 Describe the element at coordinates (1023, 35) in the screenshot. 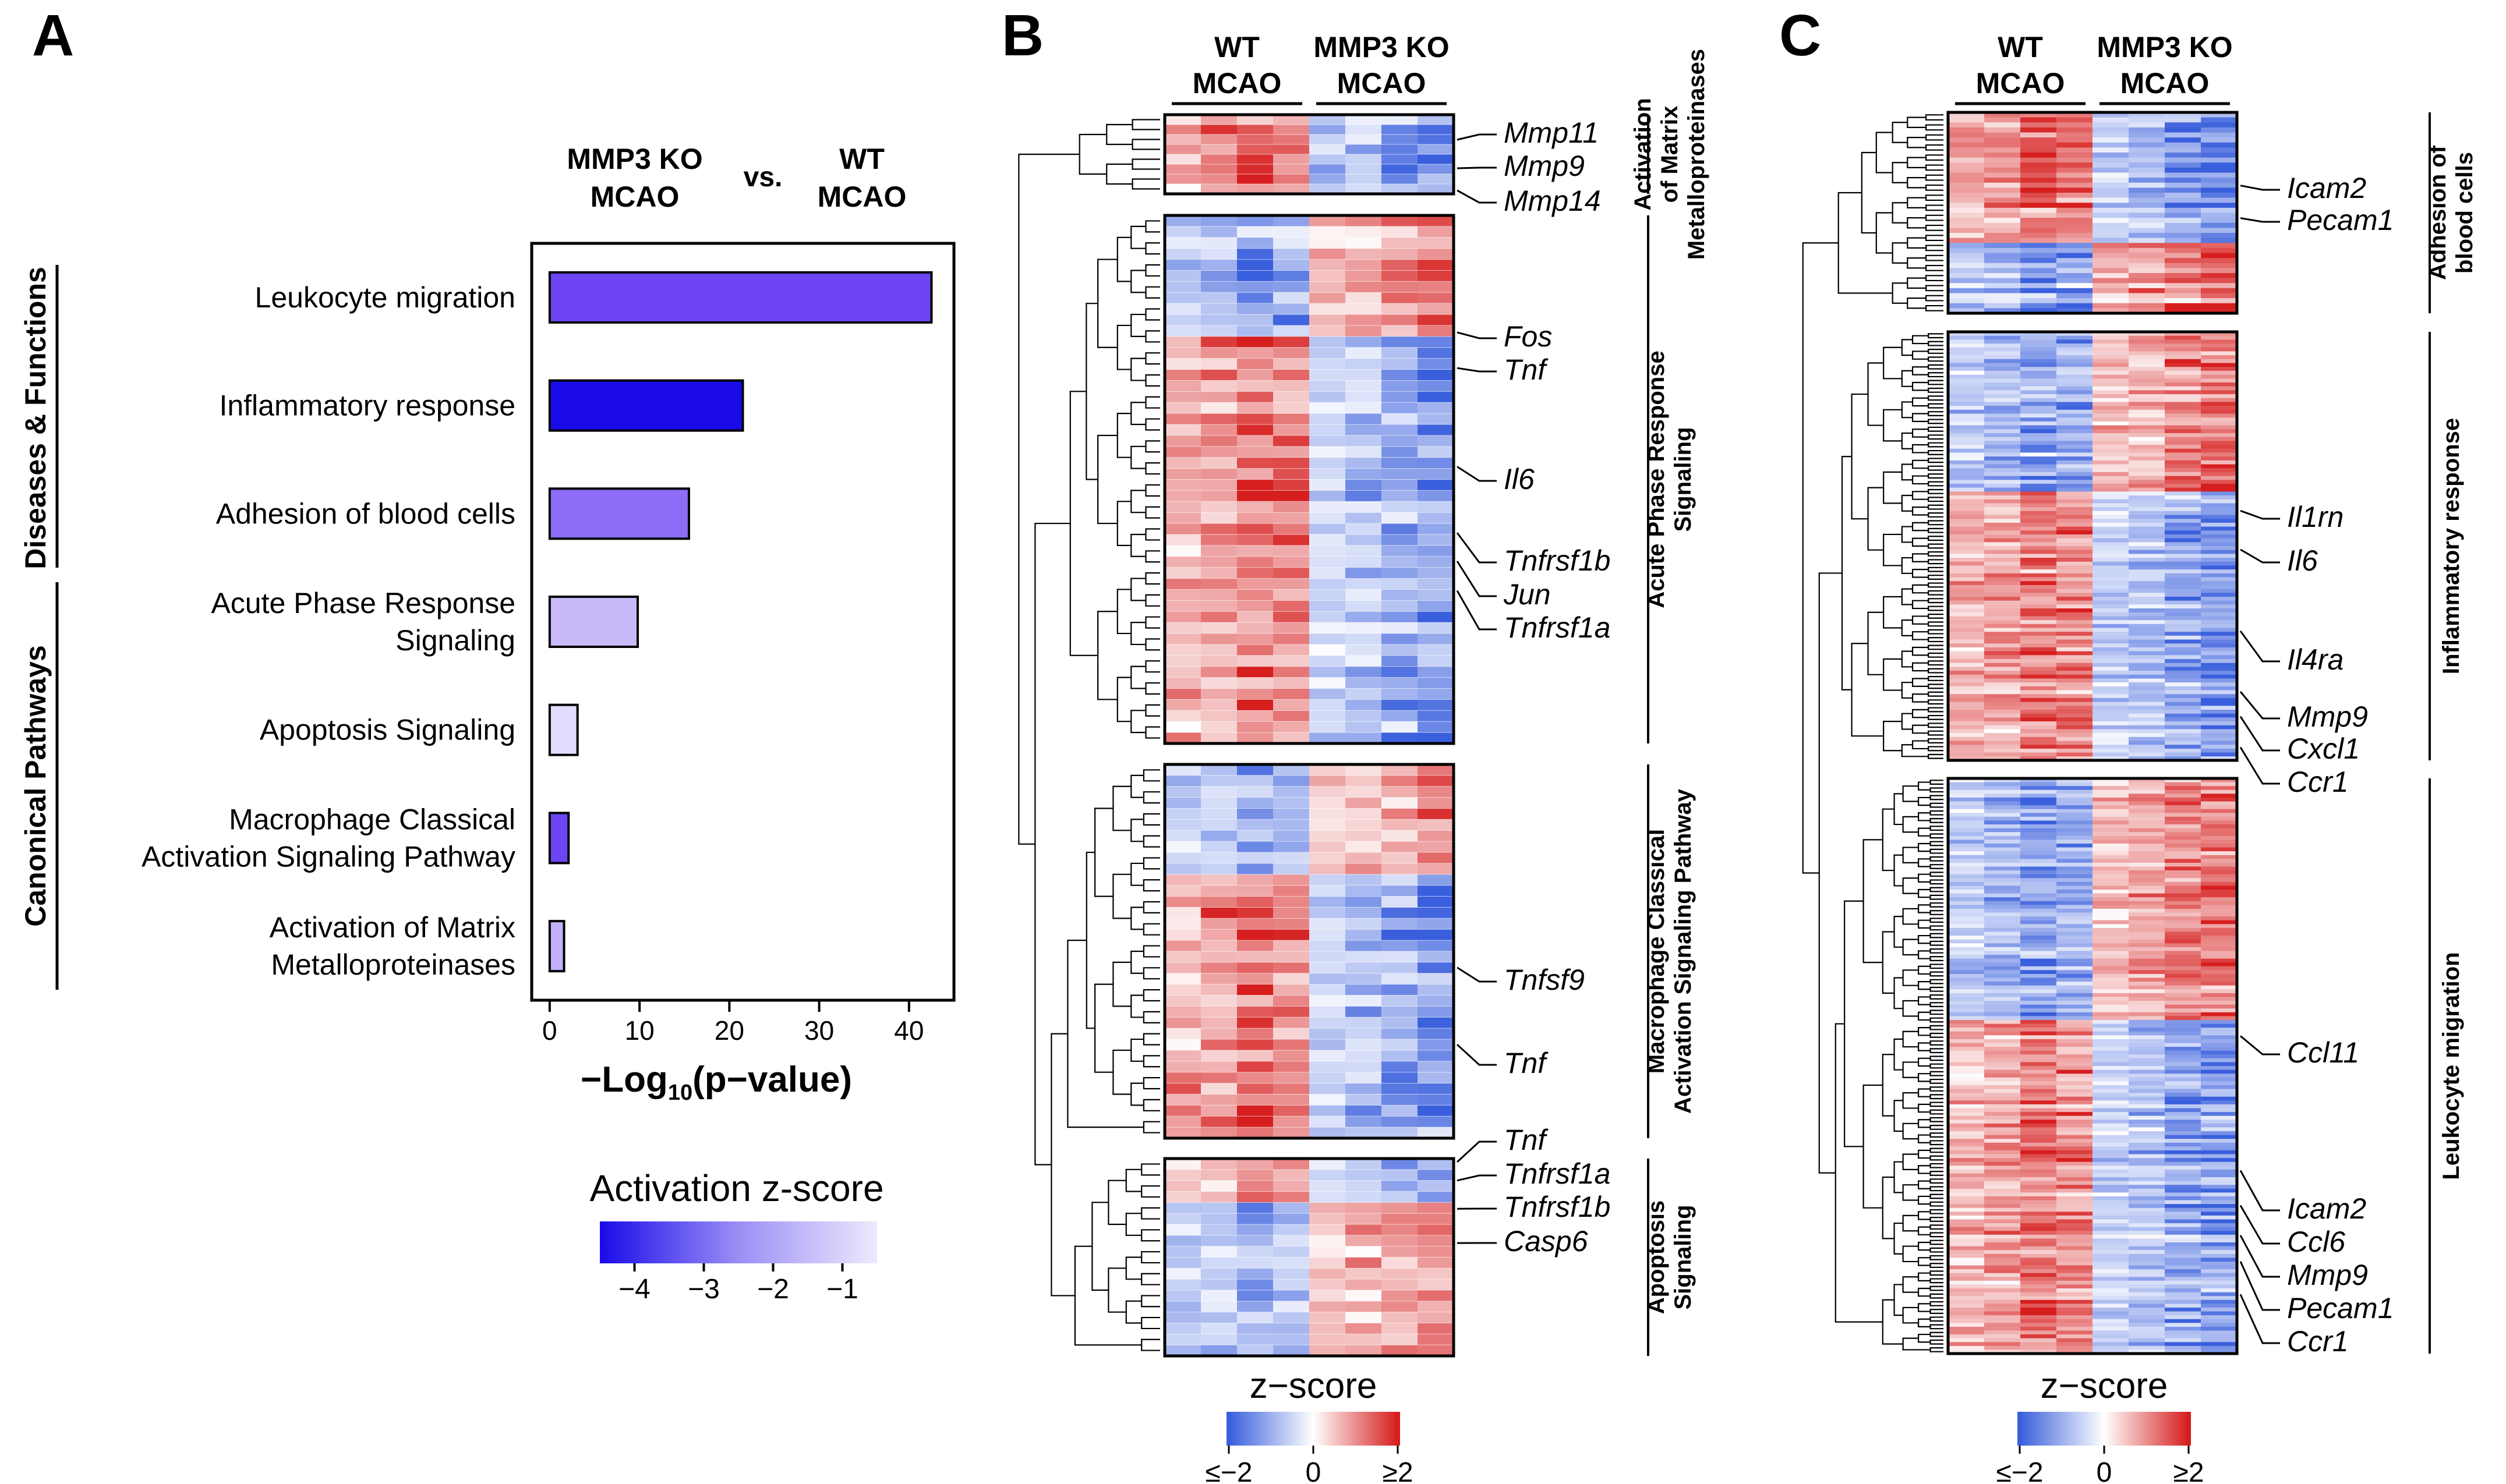

I see `panel-label-b: B` at that location.